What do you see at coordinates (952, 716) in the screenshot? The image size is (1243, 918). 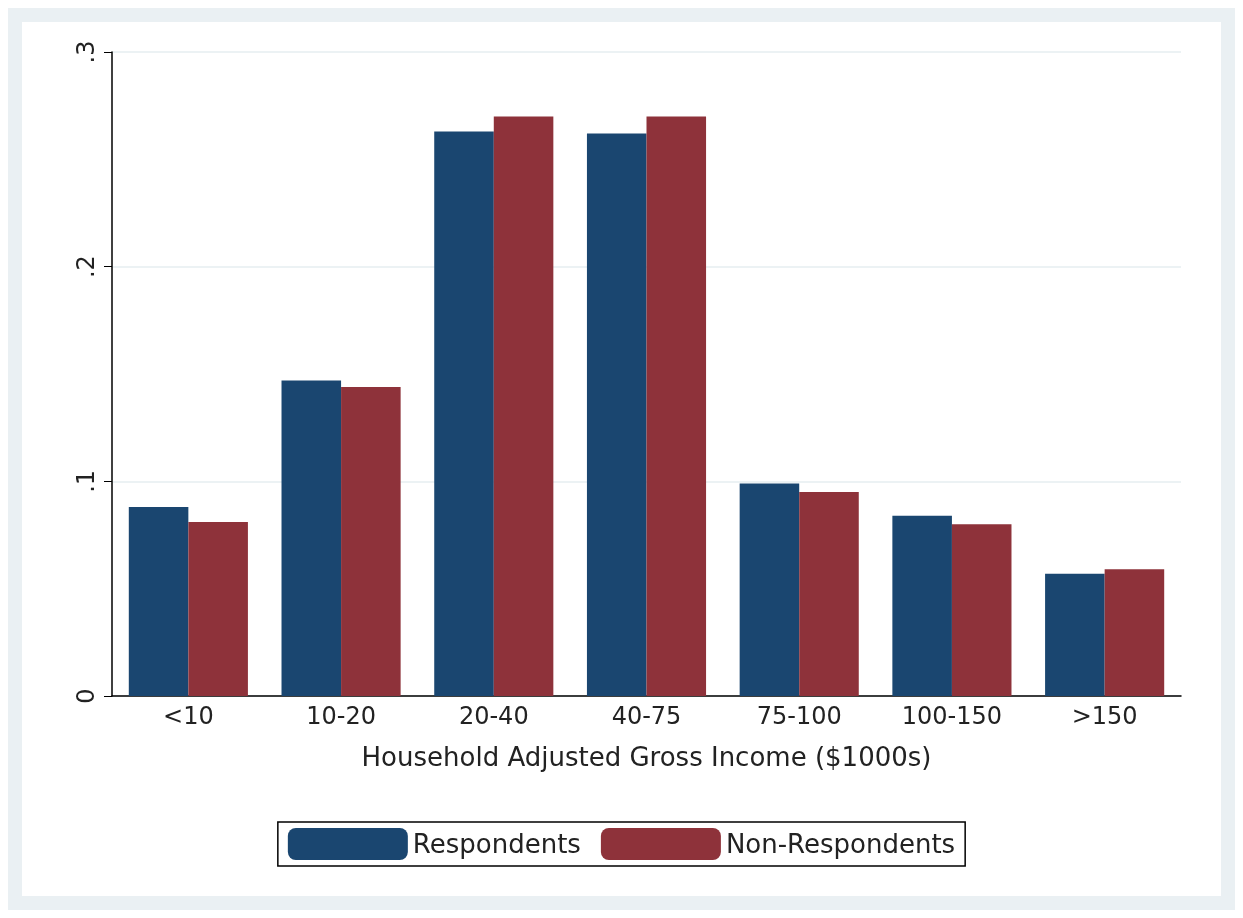 I see `x-tick-label: 100-150` at bounding box center [952, 716].